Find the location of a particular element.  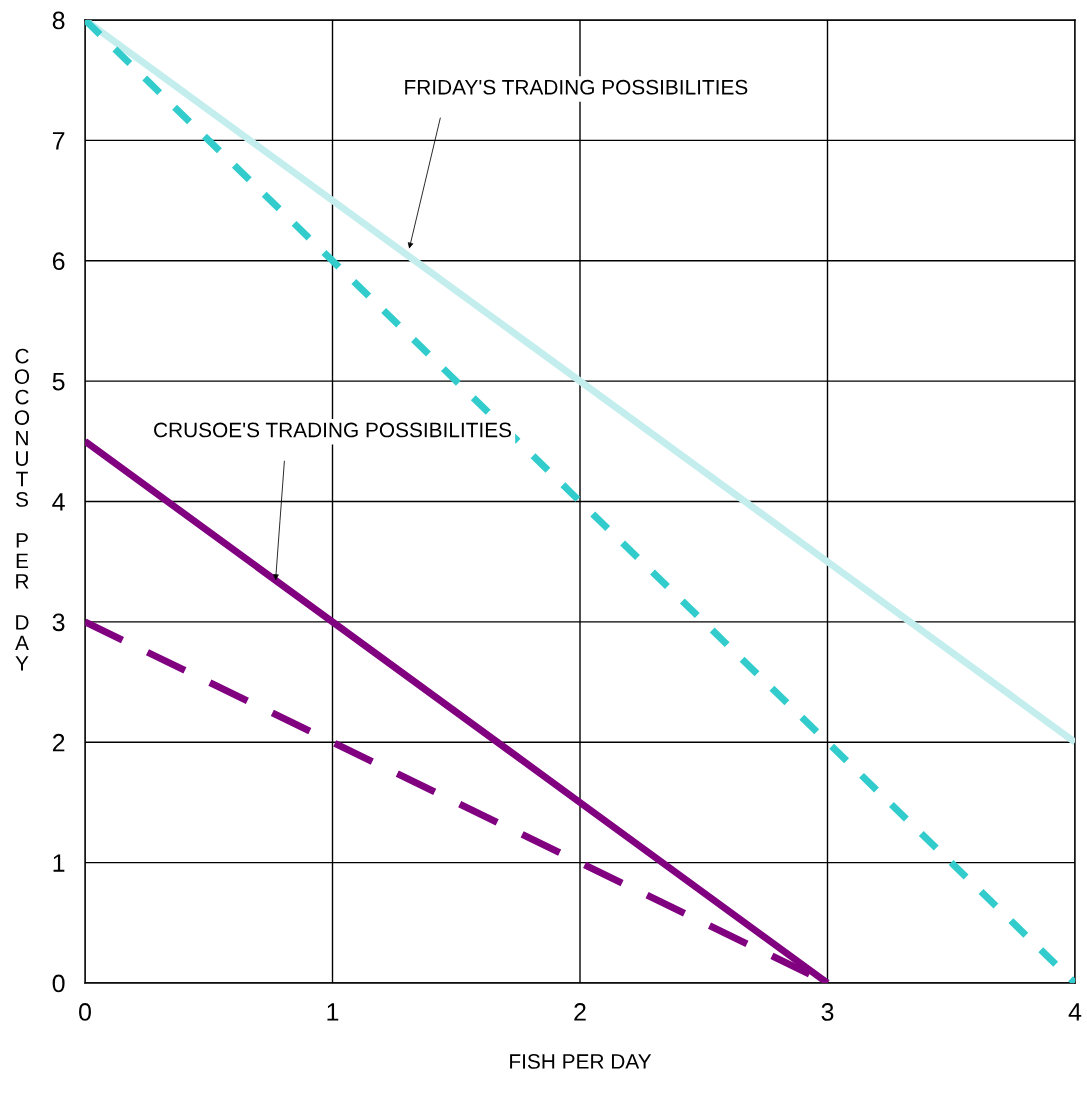

x-tick-label: 2 is located at coordinates (580, 1012).